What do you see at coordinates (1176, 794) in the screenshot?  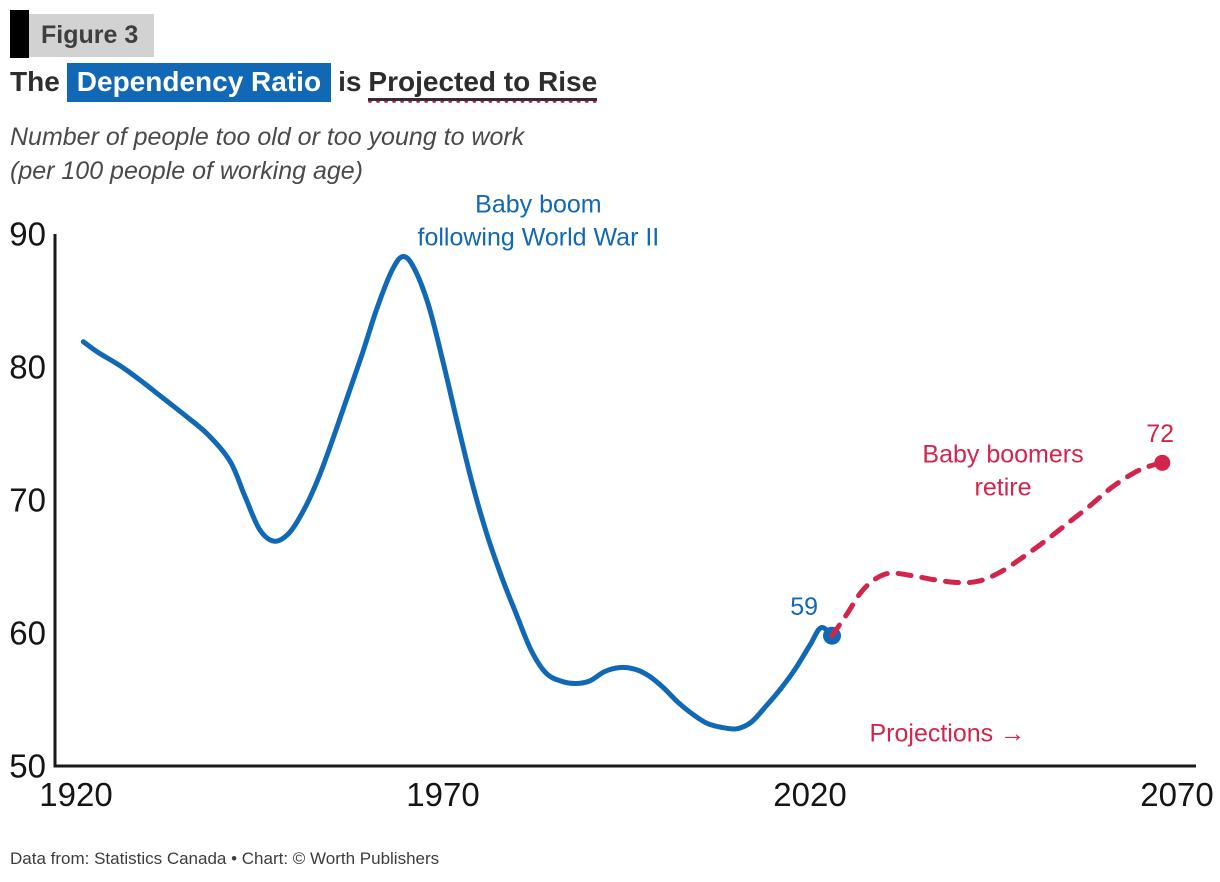 I see `x-tick-label-2070: 2070` at bounding box center [1176, 794].